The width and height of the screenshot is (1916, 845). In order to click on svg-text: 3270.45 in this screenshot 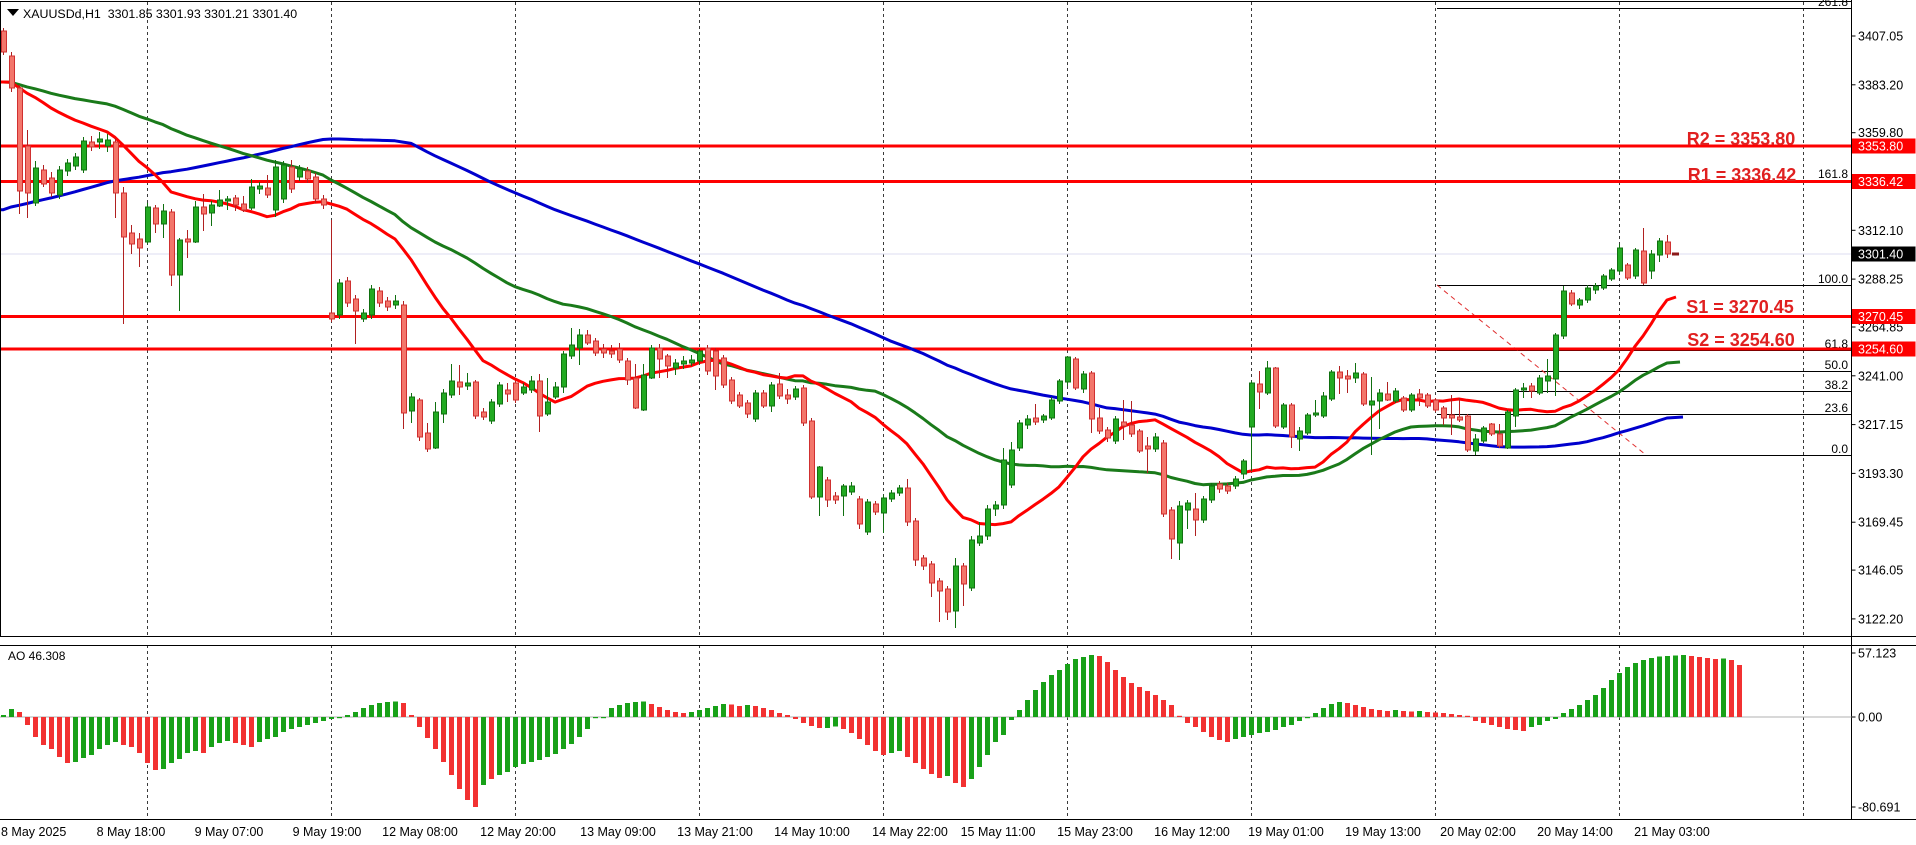, I will do `click(1880, 317)`.